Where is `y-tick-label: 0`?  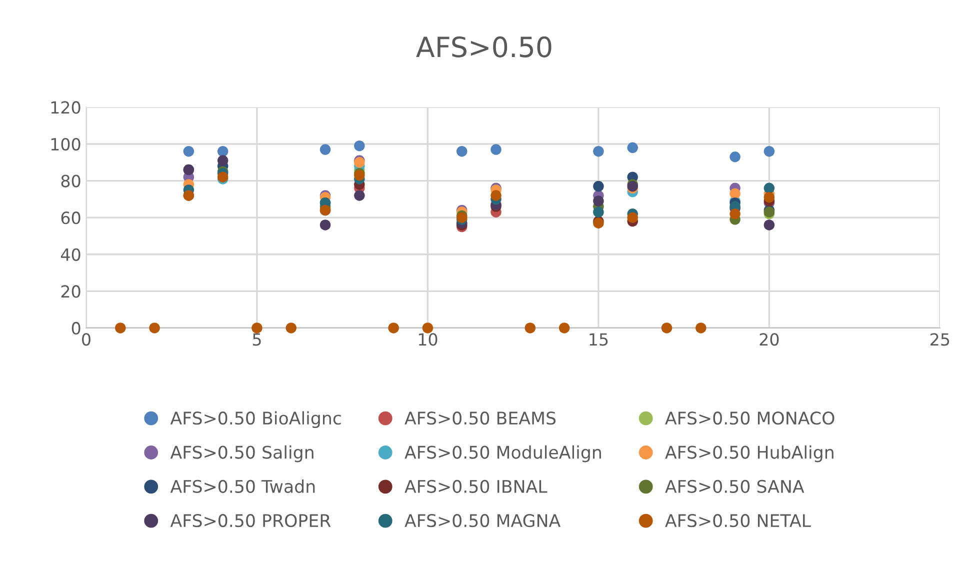
y-tick-label: 0 is located at coordinates (76, 328).